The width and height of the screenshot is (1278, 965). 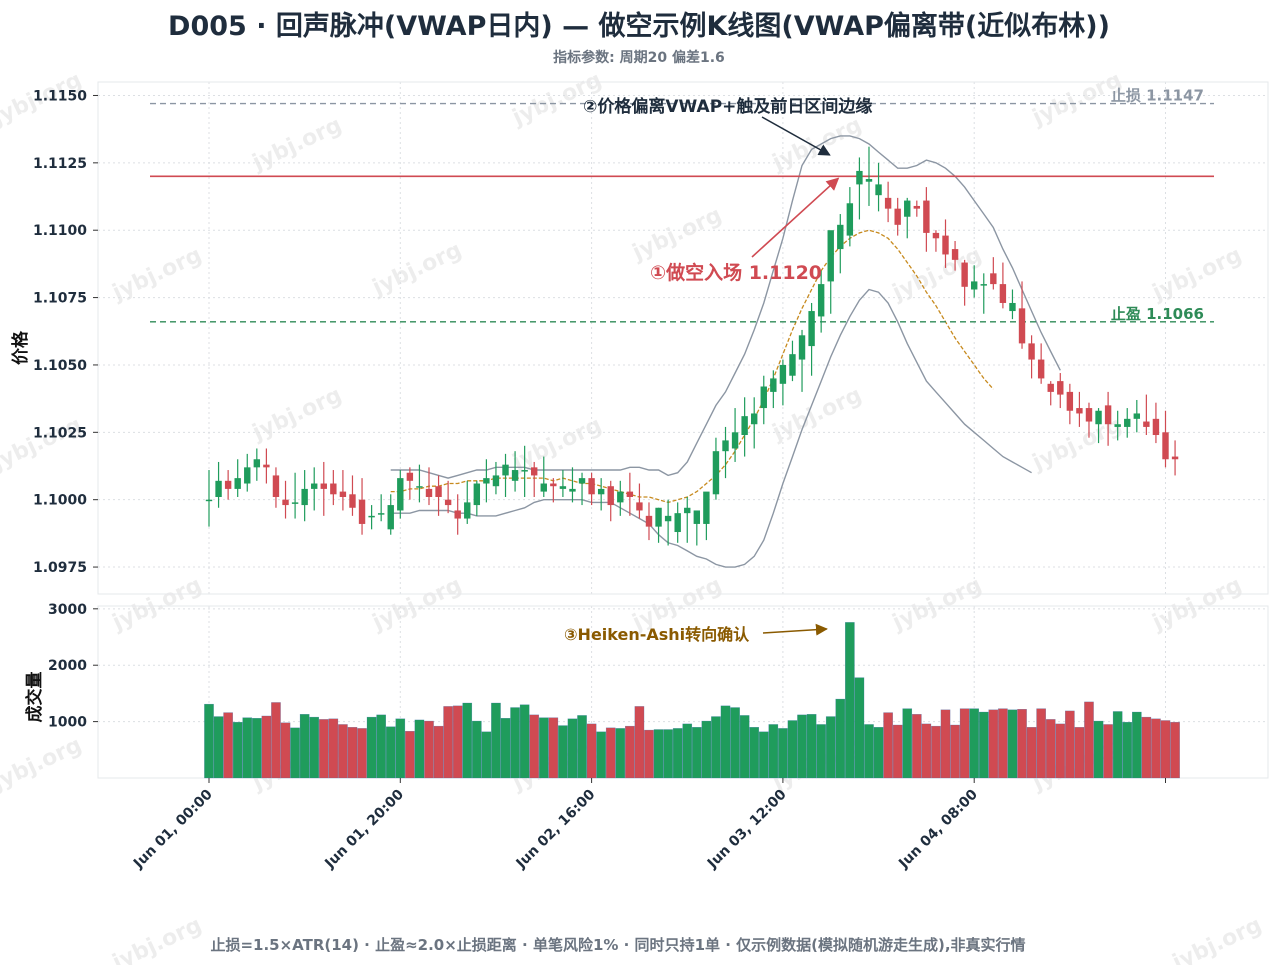 What do you see at coordinates (60, 366) in the screenshot?
I see `price-tick-label: 1.1050` at bounding box center [60, 366].